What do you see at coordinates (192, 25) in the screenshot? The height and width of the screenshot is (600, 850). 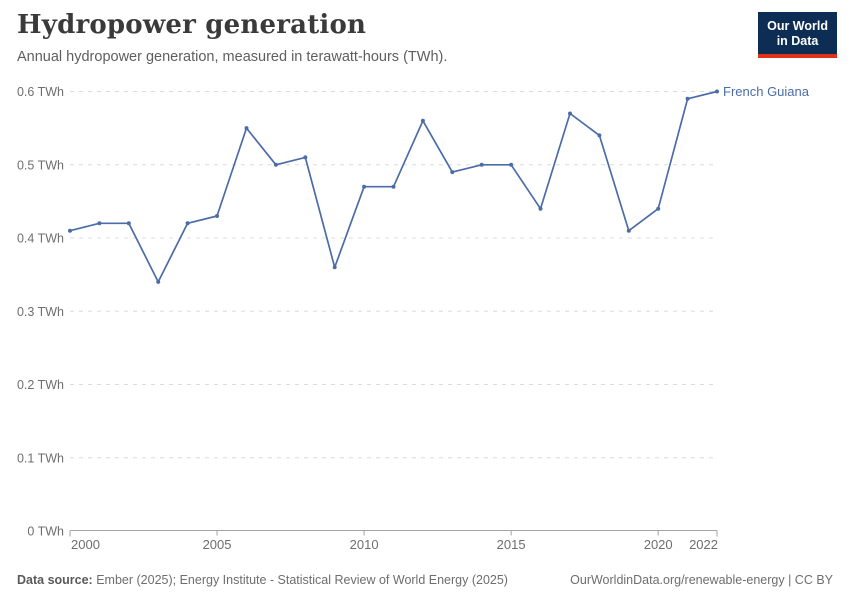 I see `chart-title: Hydropower generation` at bounding box center [192, 25].